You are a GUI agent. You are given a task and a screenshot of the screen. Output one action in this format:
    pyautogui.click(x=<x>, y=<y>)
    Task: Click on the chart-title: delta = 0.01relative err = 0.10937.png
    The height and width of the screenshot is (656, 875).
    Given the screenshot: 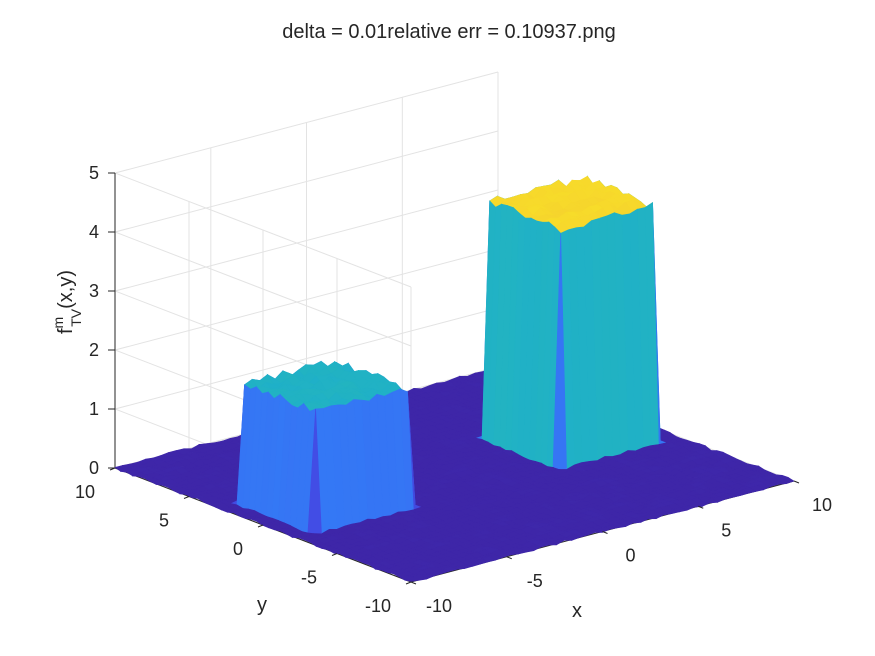 What is the action you would take?
    pyautogui.click(x=449, y=32)
    